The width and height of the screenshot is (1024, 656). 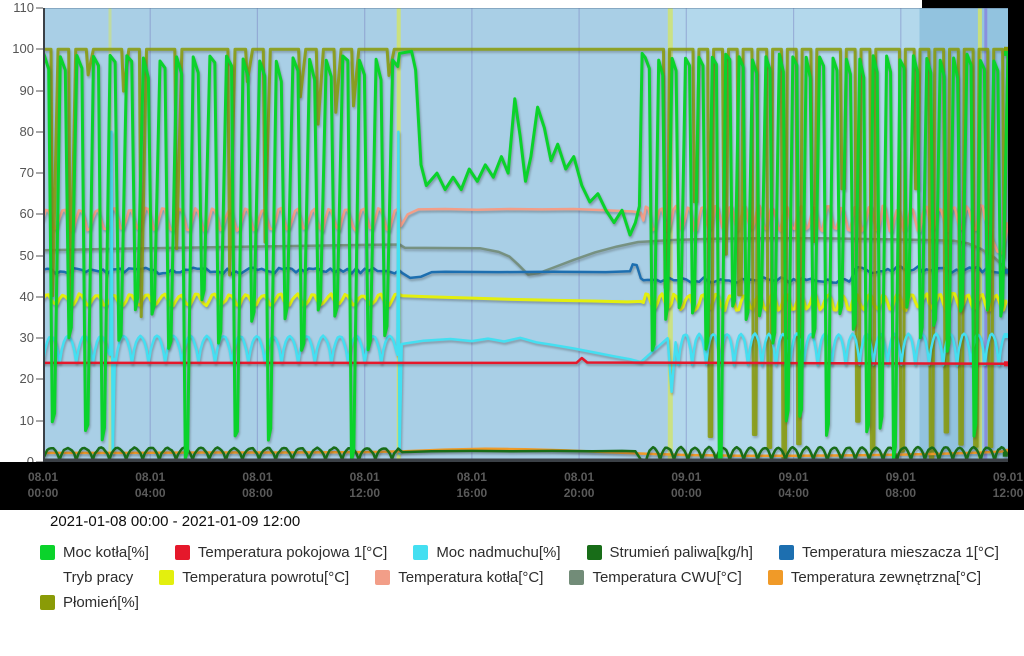 What do you see at coordinates (26, 420) in the screenshot?
I see `y-axis-label: 10` at bounding box center [26, 420].